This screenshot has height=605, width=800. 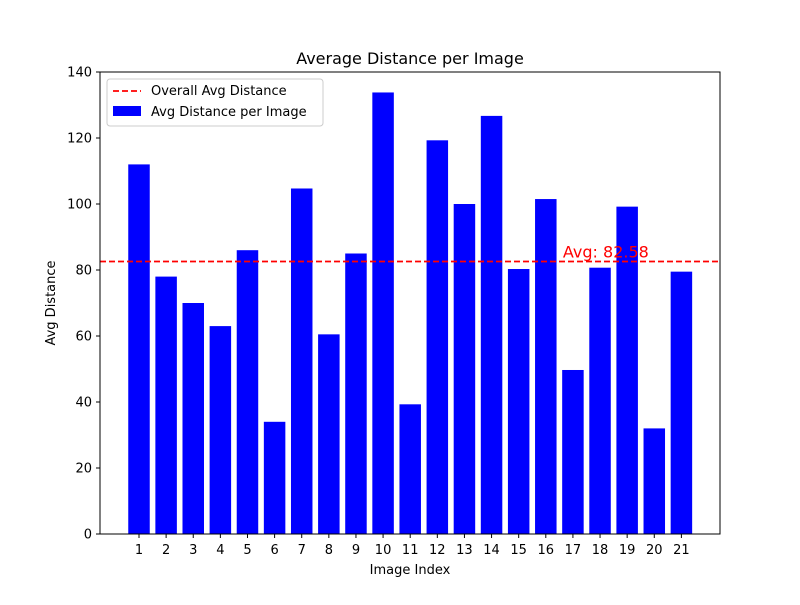 I want to click on legend-entry-reference-line: Overall Avg Distance, so click(x=219, y=91).